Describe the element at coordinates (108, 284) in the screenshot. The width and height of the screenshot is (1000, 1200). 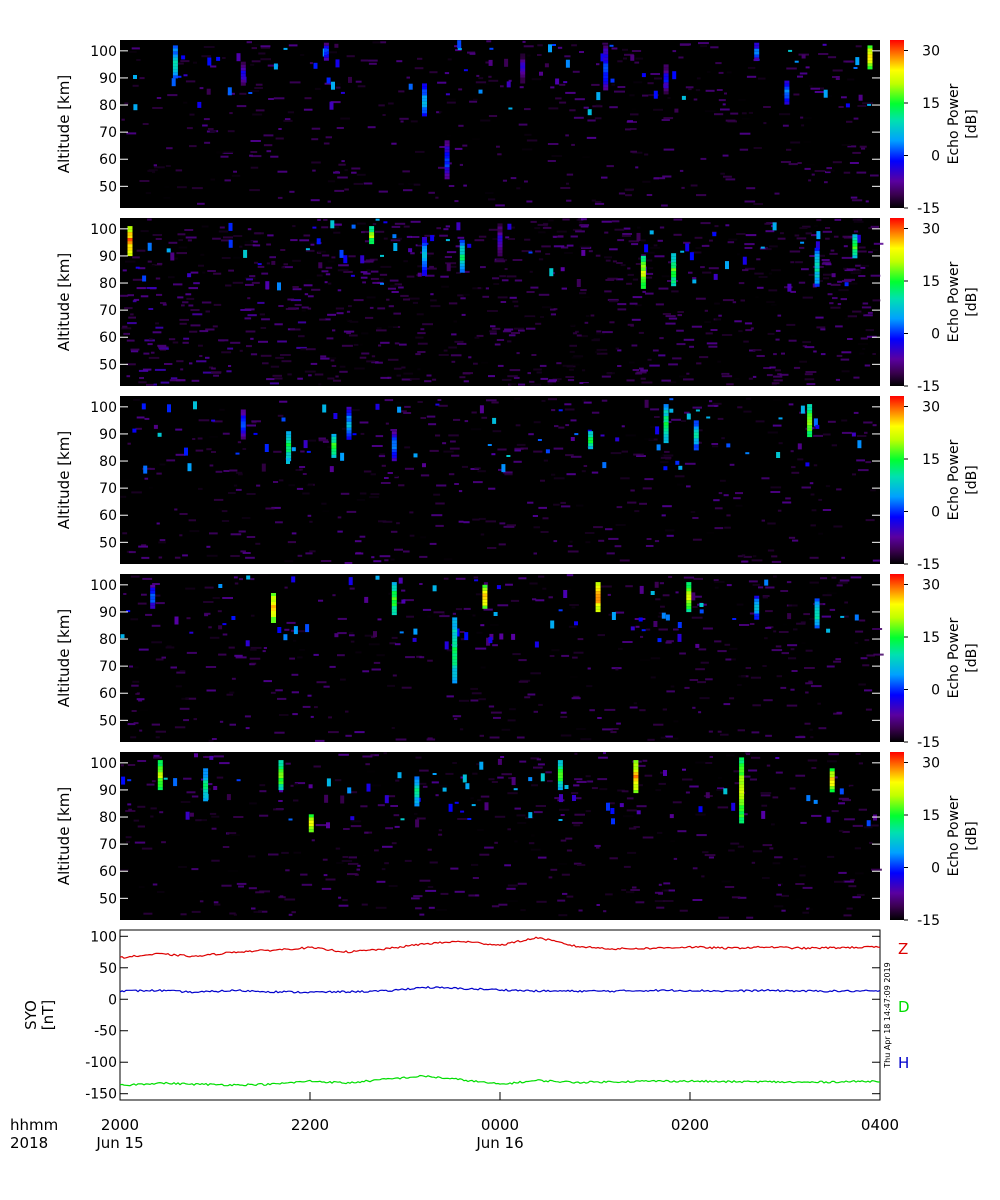
I see `y-tick-label: 80` at that location.